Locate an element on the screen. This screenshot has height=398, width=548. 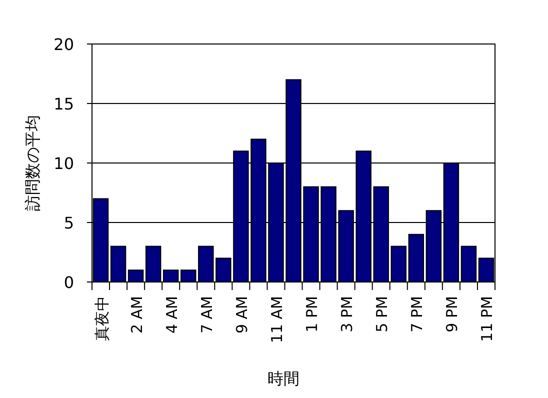
x-tick-label: 2 AM is located at coordinates (137, 315).